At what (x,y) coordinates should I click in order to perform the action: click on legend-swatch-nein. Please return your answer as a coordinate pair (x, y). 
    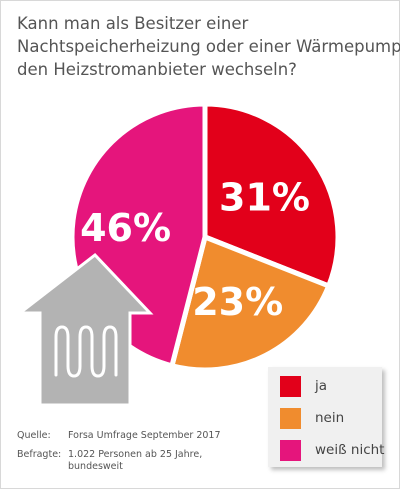
    Looking at the image, I should click on (290, 418).